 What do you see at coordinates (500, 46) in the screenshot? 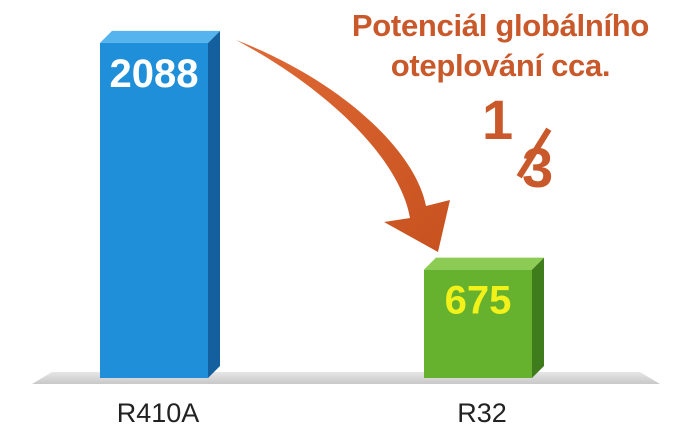
I see `gwp-callout: Potenciál globálního oteplování cca.` at bounding box center [500, 46].